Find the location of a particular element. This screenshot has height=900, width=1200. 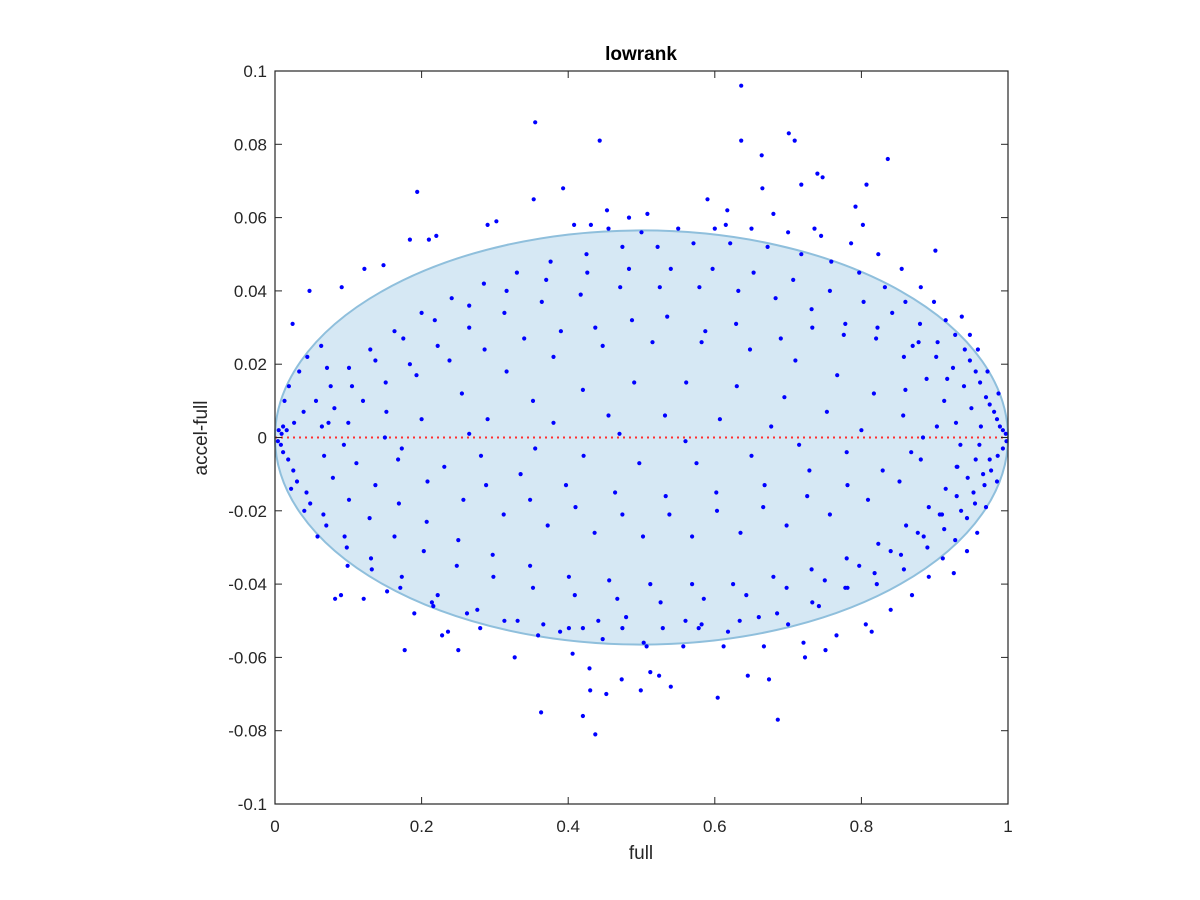

x-tick-label: 0.4 is located at coordinates (568, 826).